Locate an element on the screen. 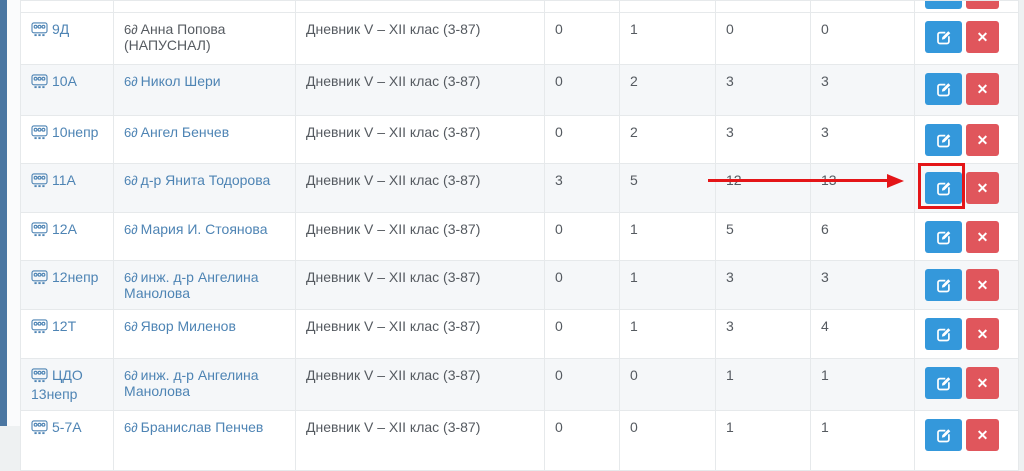 This screenshot has height=471, width=1024. class-cell: ЦДО 13непр is located at coordinates (67, 384).